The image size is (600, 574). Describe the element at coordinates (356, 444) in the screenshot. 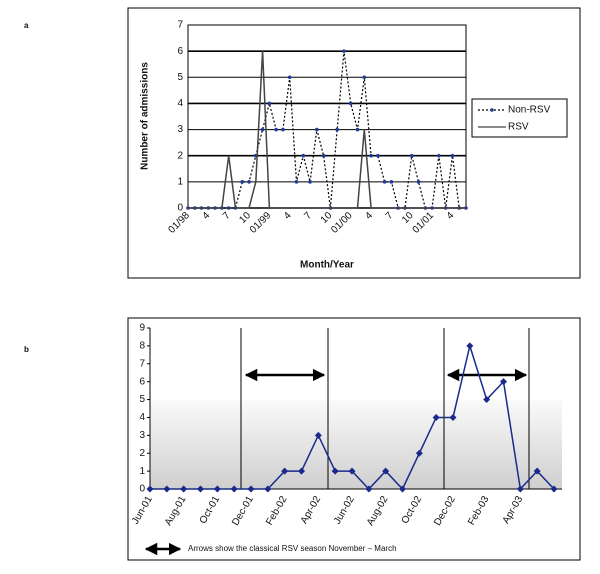

I see `plot-shade` at that location.